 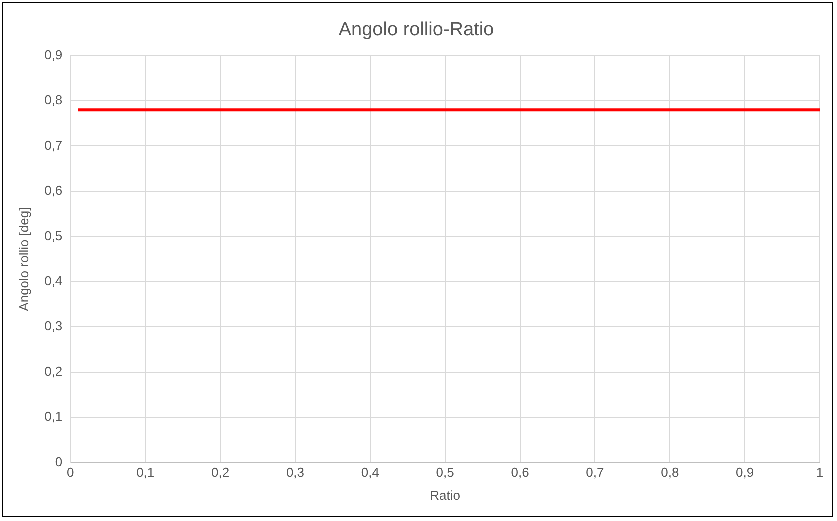 I want to click on x-tick-label: 0,3, so click(x=295, y=472).